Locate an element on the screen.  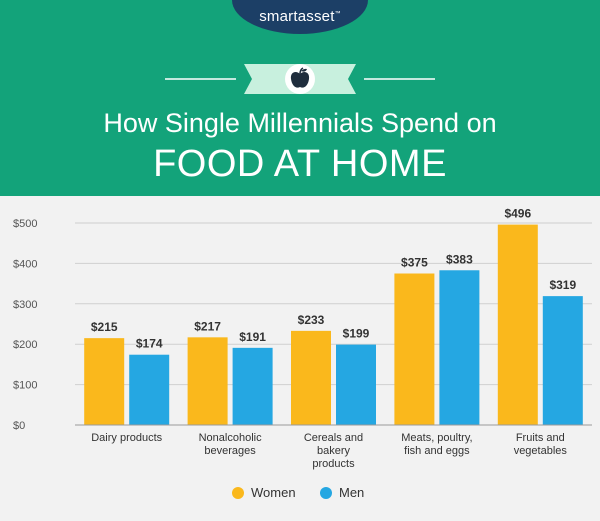
x-tick-label: Nonalcoholic is located at coordinates (230, 438).